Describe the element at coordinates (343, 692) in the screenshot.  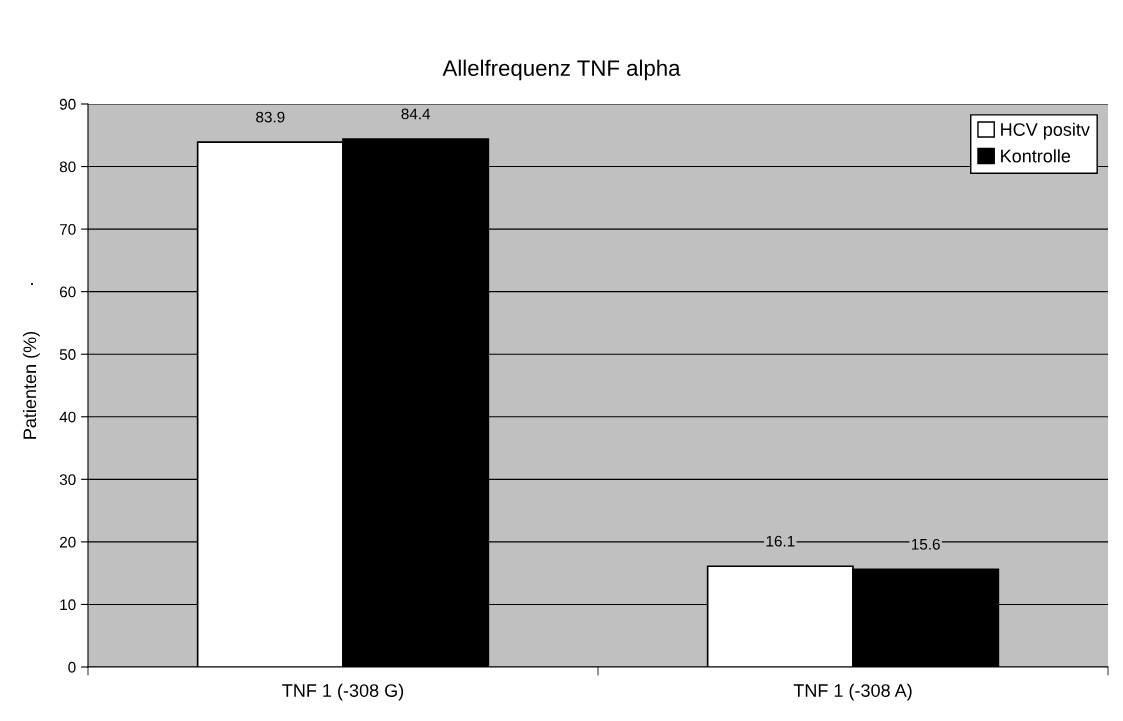
I see `x-tick-label: TNF 1 (-308 G)` at that location.